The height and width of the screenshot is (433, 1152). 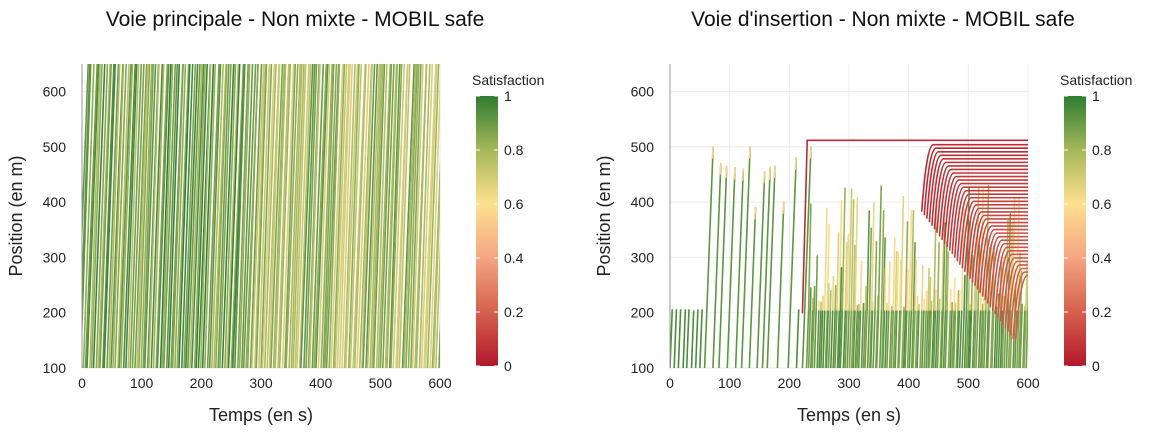 I want to click on x-tick-label: 300, so click(x=849, y=383).